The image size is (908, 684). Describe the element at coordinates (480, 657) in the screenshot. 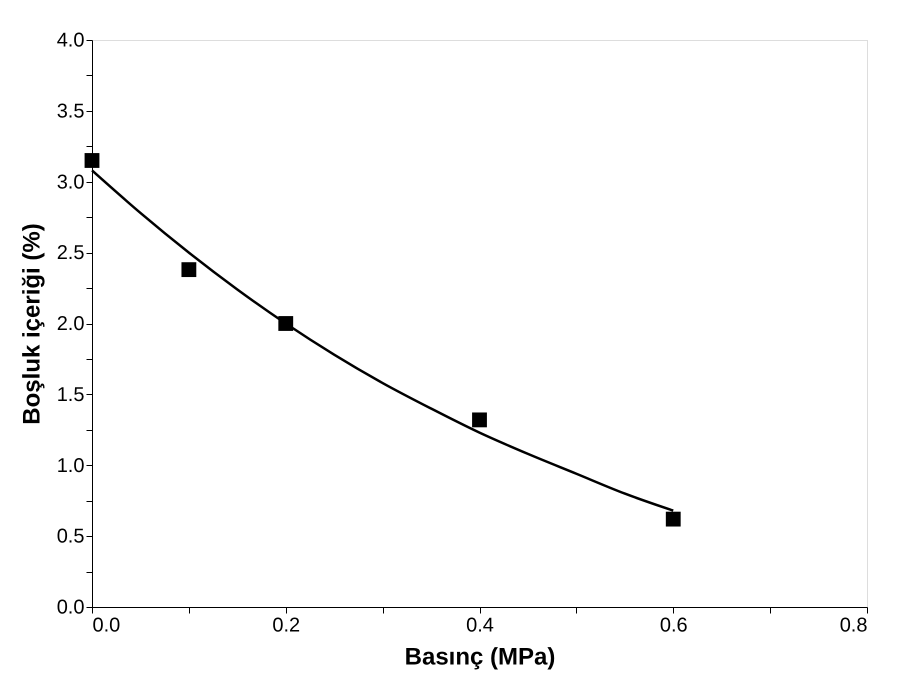

I see `x-axis-title: Basınç (MPa)` at that location.